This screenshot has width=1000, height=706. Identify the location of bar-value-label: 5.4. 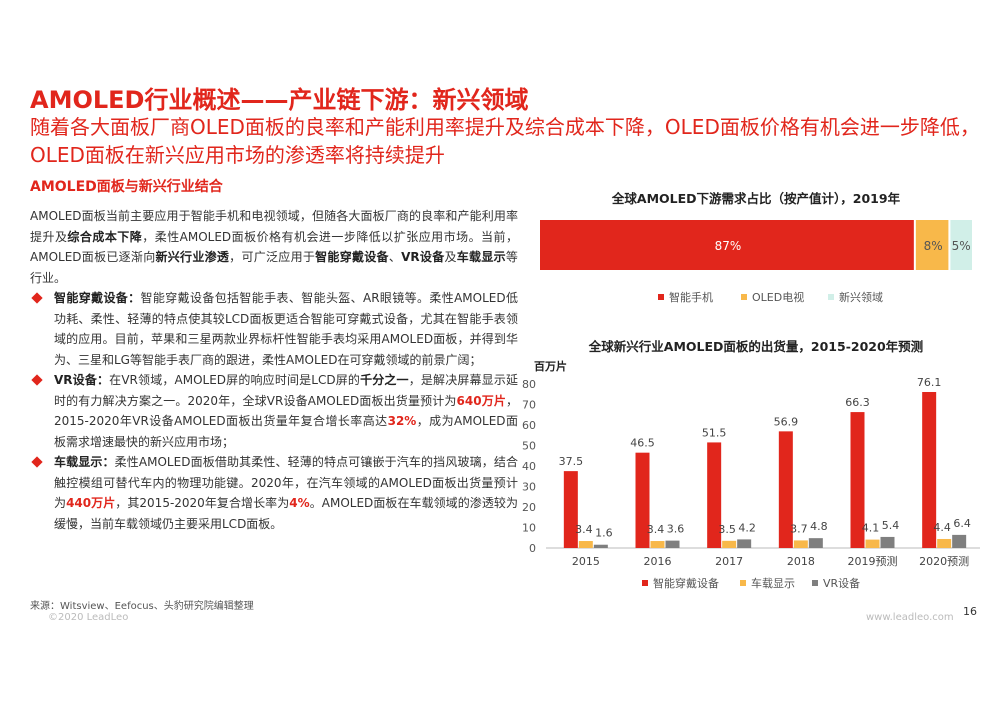
(891, 525).